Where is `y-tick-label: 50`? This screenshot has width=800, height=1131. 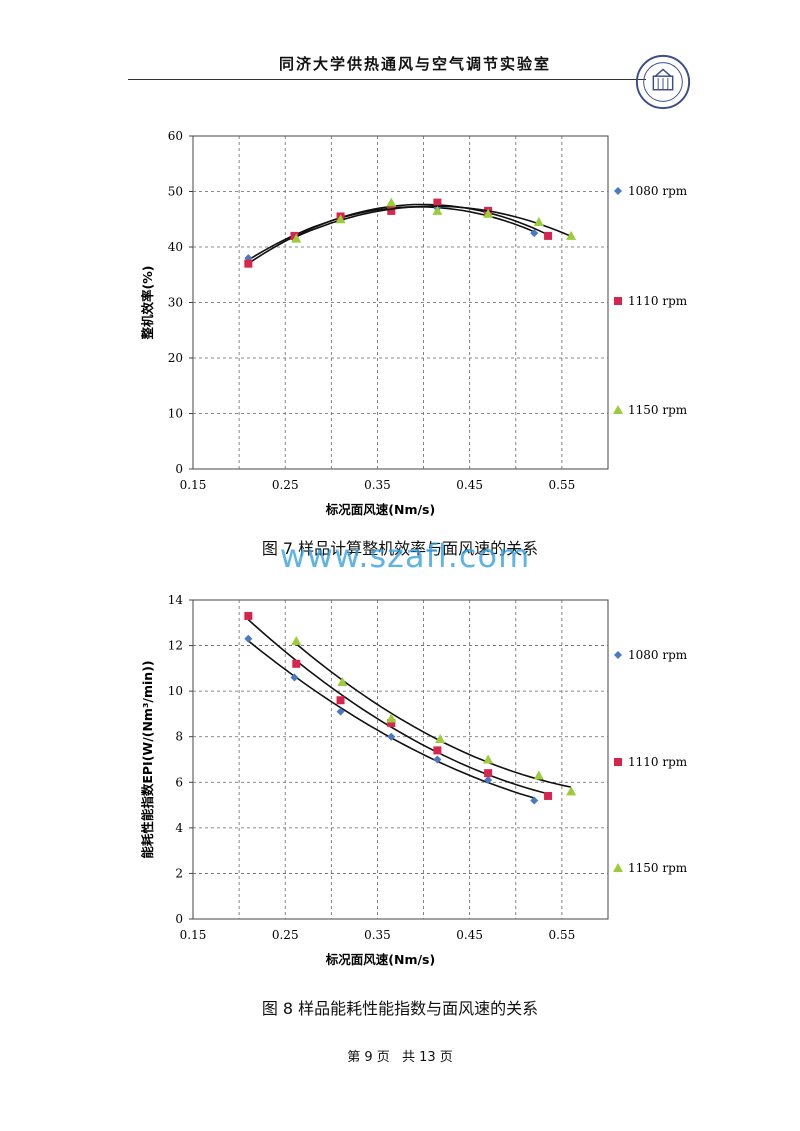 y-tick-label: 50 is located at coordinates (175, 192).